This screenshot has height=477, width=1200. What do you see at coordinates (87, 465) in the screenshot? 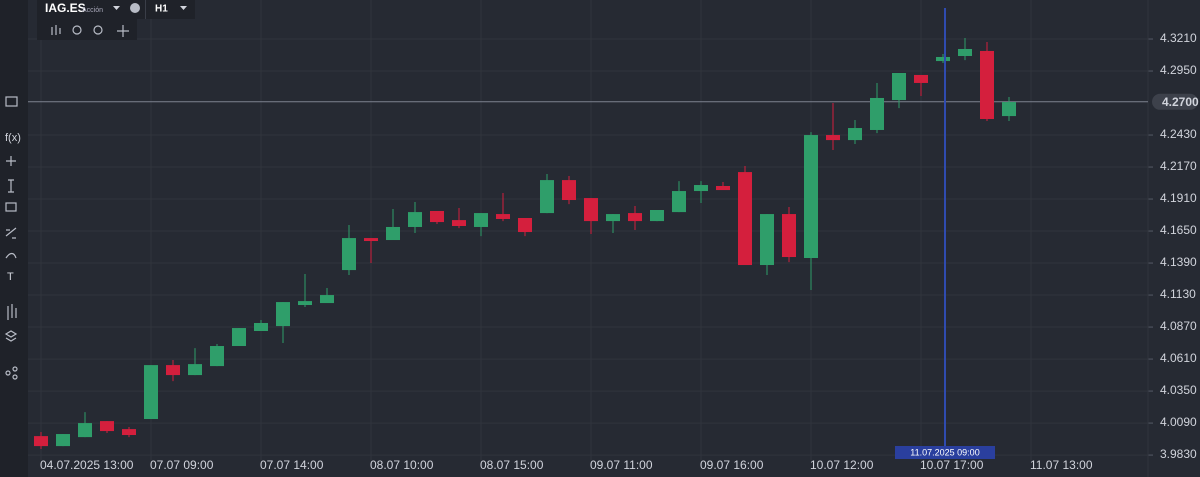
I see `x-tick-label: 04.07.2025 13:00` at bounding box center [87, 465].